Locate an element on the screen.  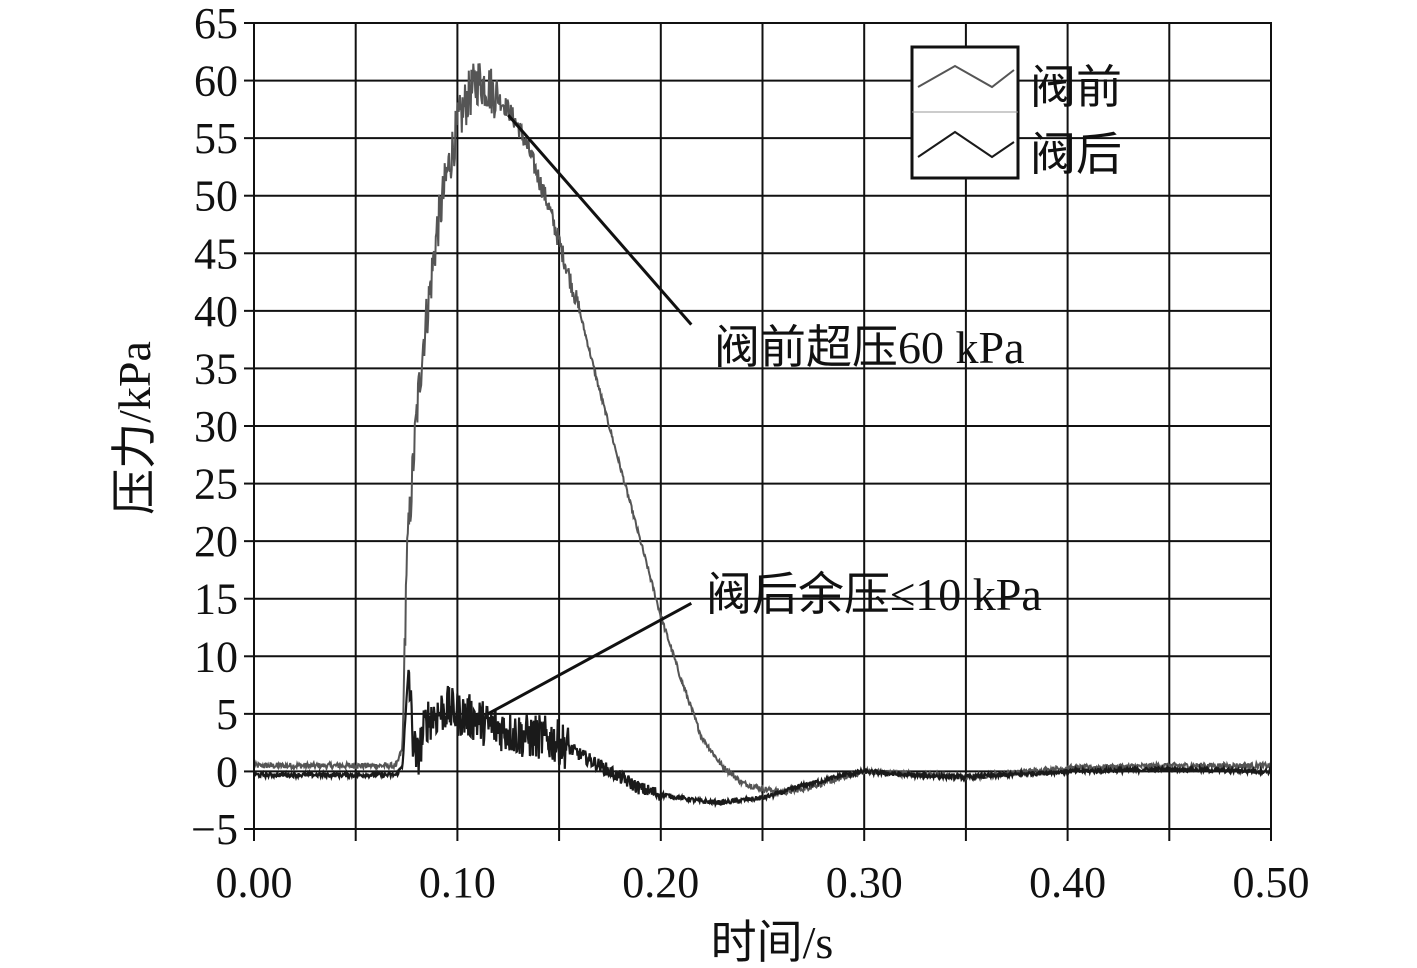
x-tick-labels: 0.00 0.10 0.20 0.30 0.40 0.50 is located at coordinates (763, 882).